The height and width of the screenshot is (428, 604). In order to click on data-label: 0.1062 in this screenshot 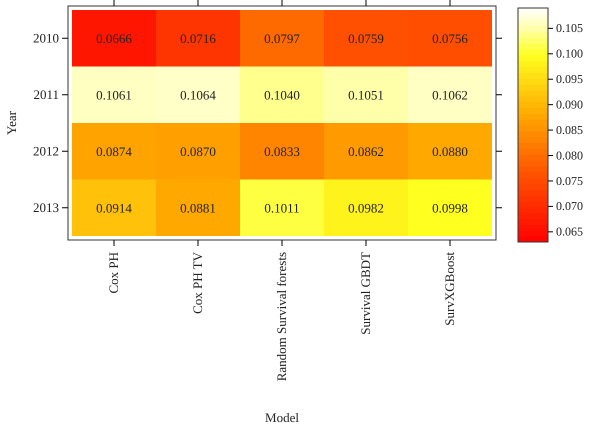, I will do `click(450, 94)`.